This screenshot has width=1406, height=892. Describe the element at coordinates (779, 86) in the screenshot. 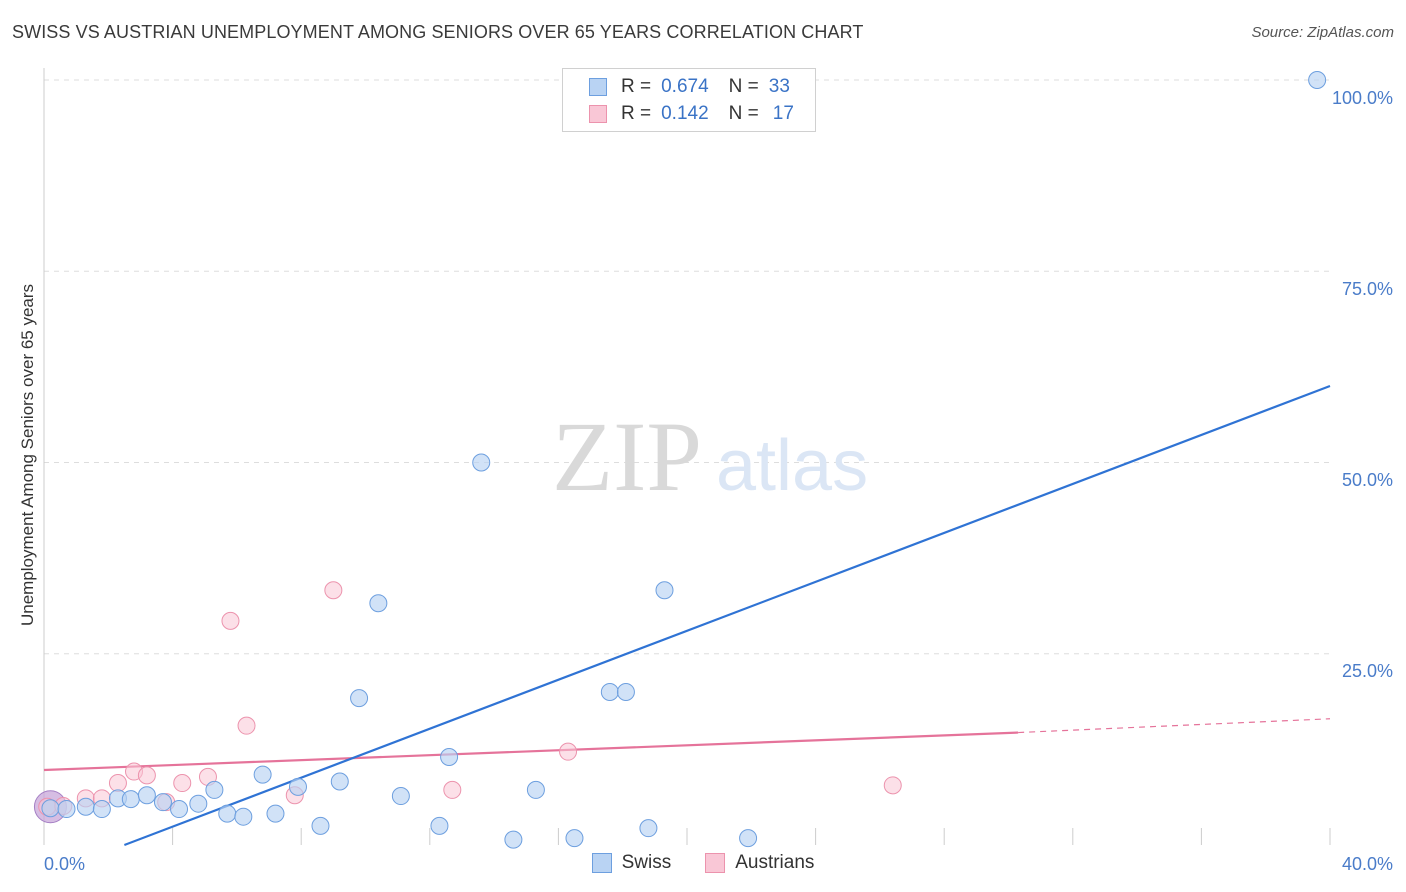

I see `legend-n-value: 33` at that location.